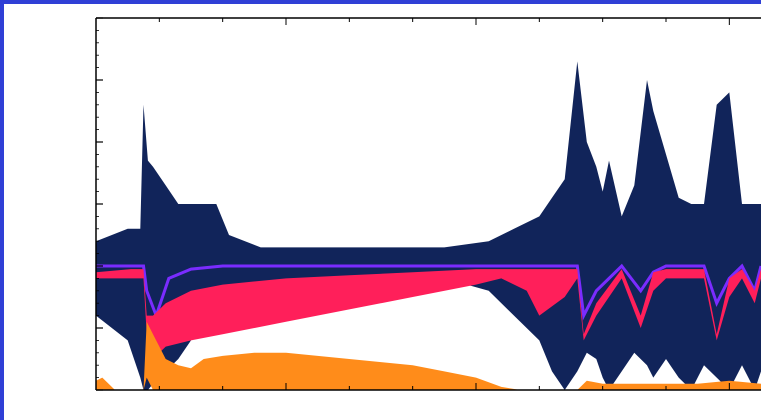  Describe the element at coordinates (428, 355) in the screenshot. I see `orange-band-series` at that location.